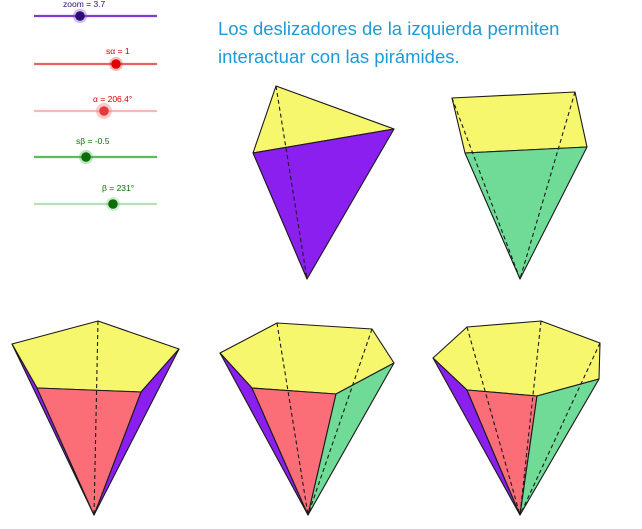 Image resolution: width=642 pixels, height=529 pixels. Describe the element at coordinates (118, 188) in the screenshot. I see `beta-slider-label: β = 231°` at that location.